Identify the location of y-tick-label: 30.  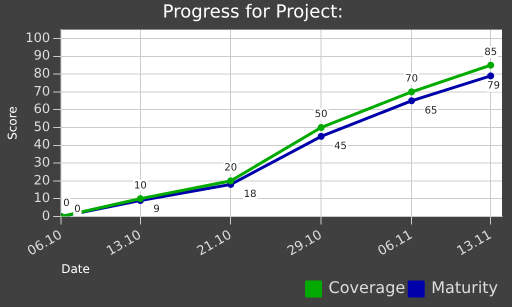
(42, 162).